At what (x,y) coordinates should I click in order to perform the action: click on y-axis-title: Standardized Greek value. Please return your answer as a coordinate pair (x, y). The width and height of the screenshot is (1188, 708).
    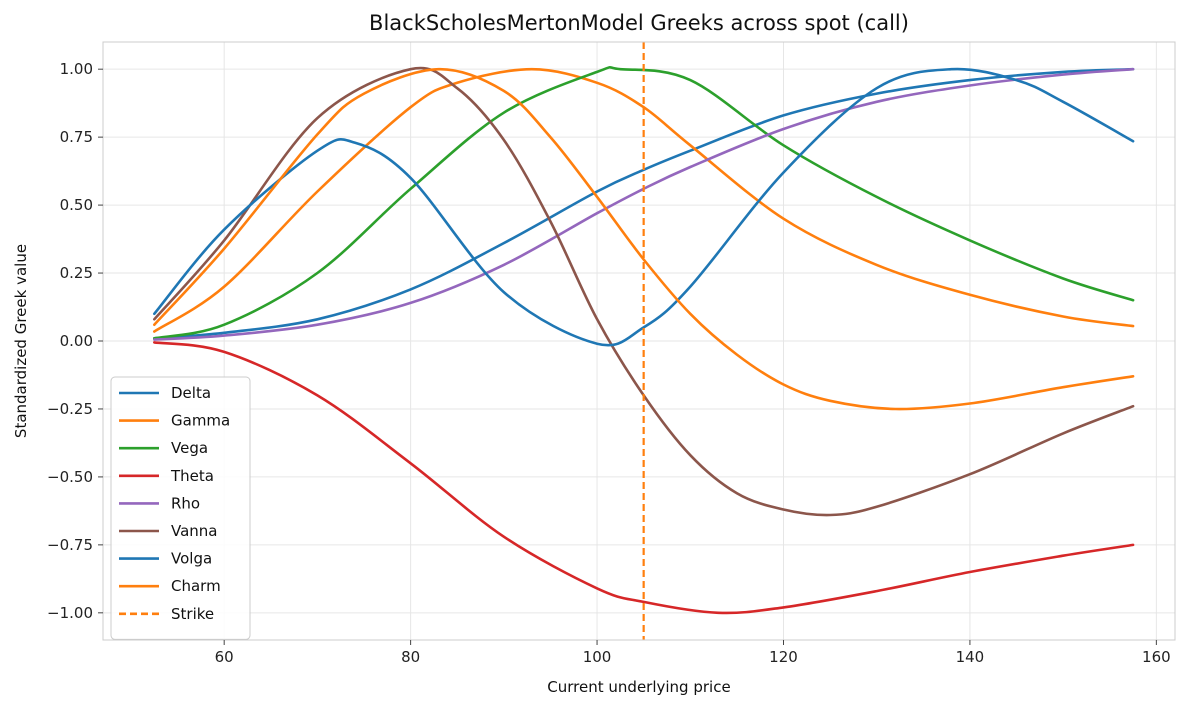
    Looking at the image, I should click on (21, 341).